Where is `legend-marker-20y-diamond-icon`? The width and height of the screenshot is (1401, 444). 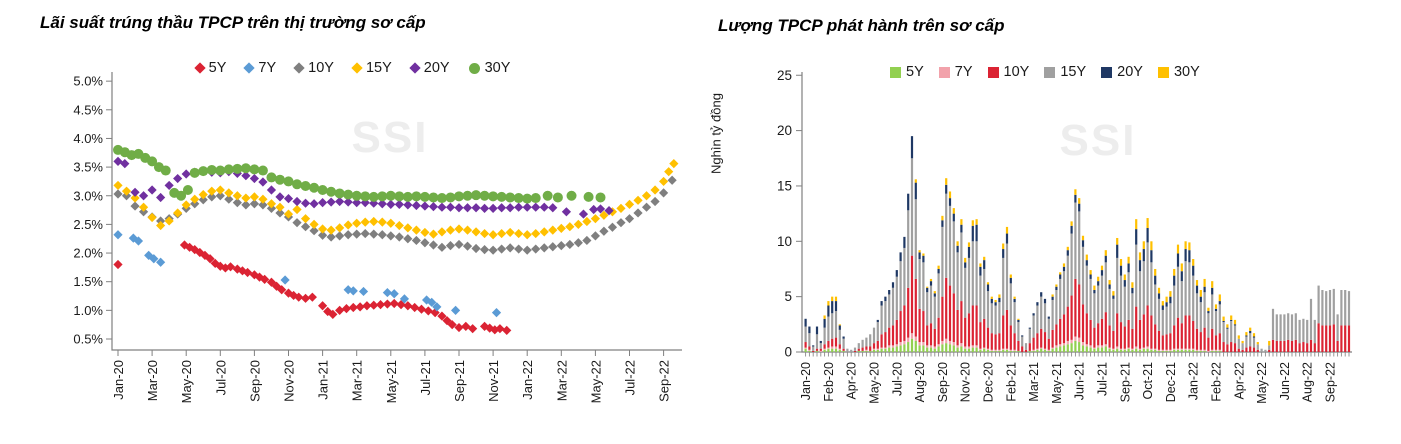 legend-marker-20y-diamond-icon is located at coordinates (415, 68).